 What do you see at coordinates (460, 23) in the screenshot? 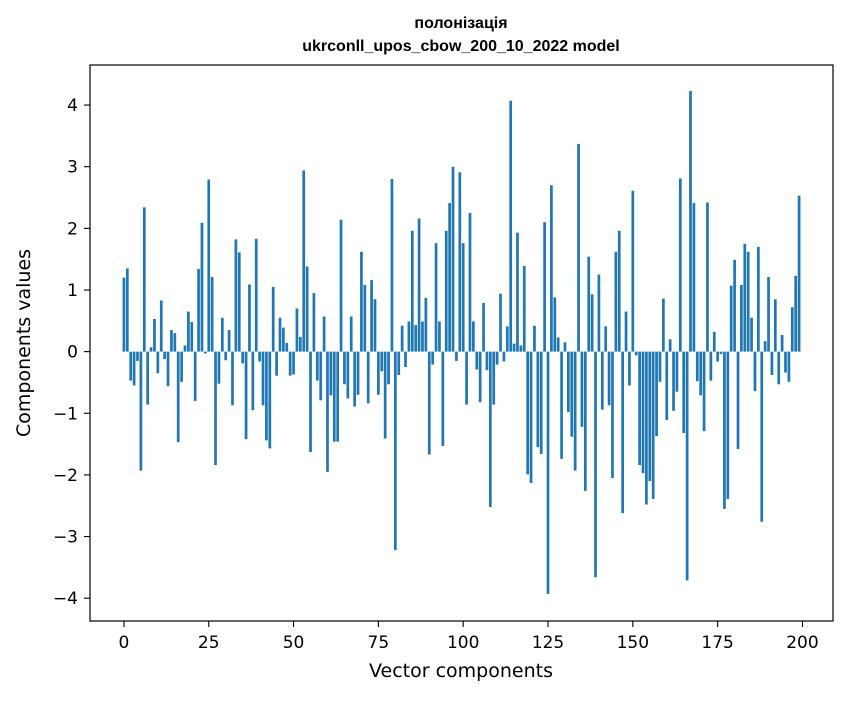
I see `chart-title-line1: полонізація` at bounding box center [460, 23].